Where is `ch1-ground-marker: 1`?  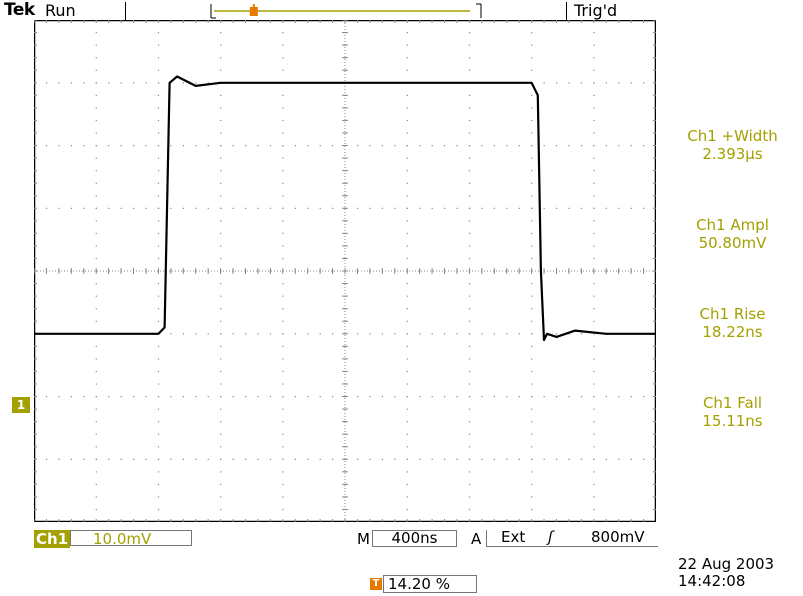 ch1-ground-marker: 1 is located at coordinates (21, 405).